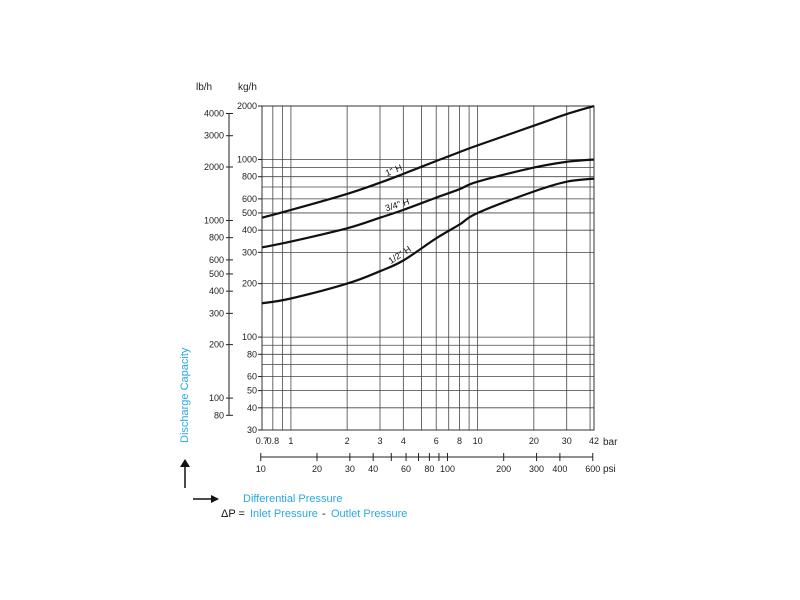  I want to click on psi-tick-label: 30, so click(350, 469).